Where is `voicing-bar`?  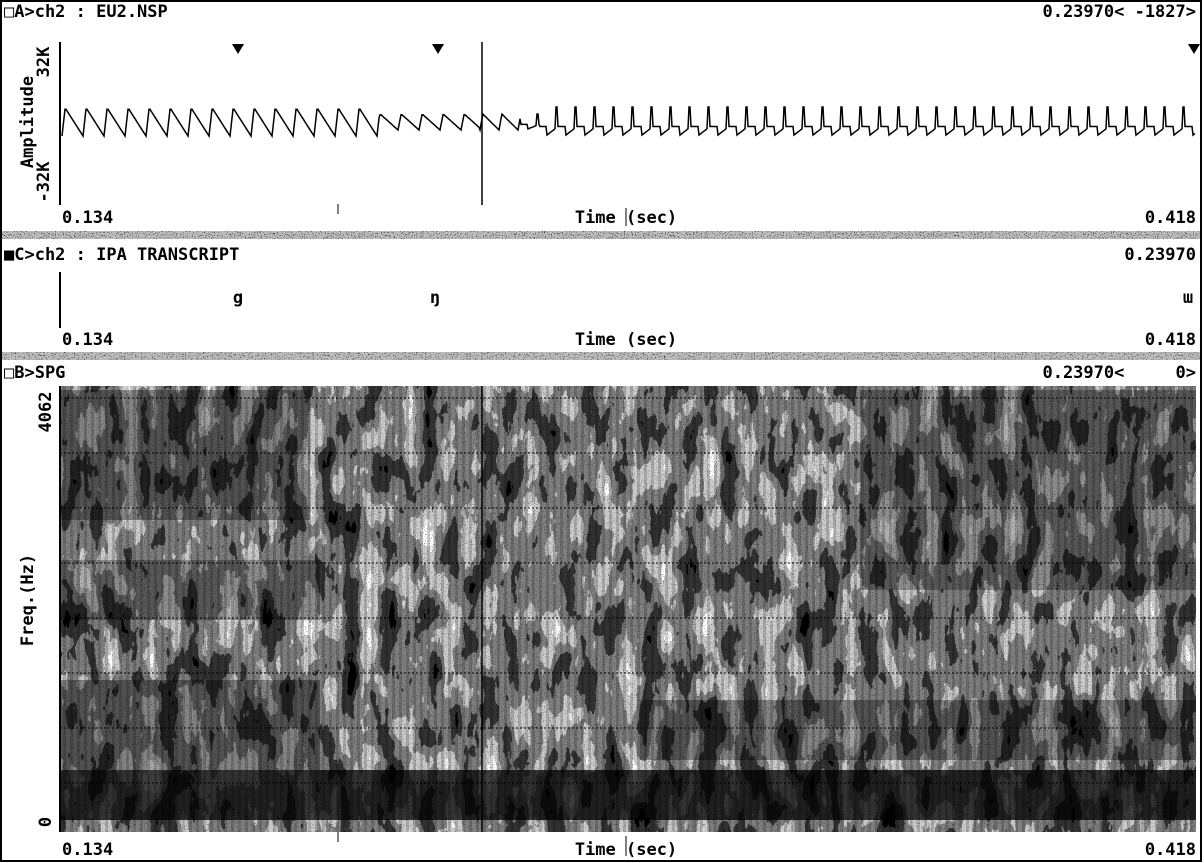 voicing-bar is located at coordinates (628, 795).